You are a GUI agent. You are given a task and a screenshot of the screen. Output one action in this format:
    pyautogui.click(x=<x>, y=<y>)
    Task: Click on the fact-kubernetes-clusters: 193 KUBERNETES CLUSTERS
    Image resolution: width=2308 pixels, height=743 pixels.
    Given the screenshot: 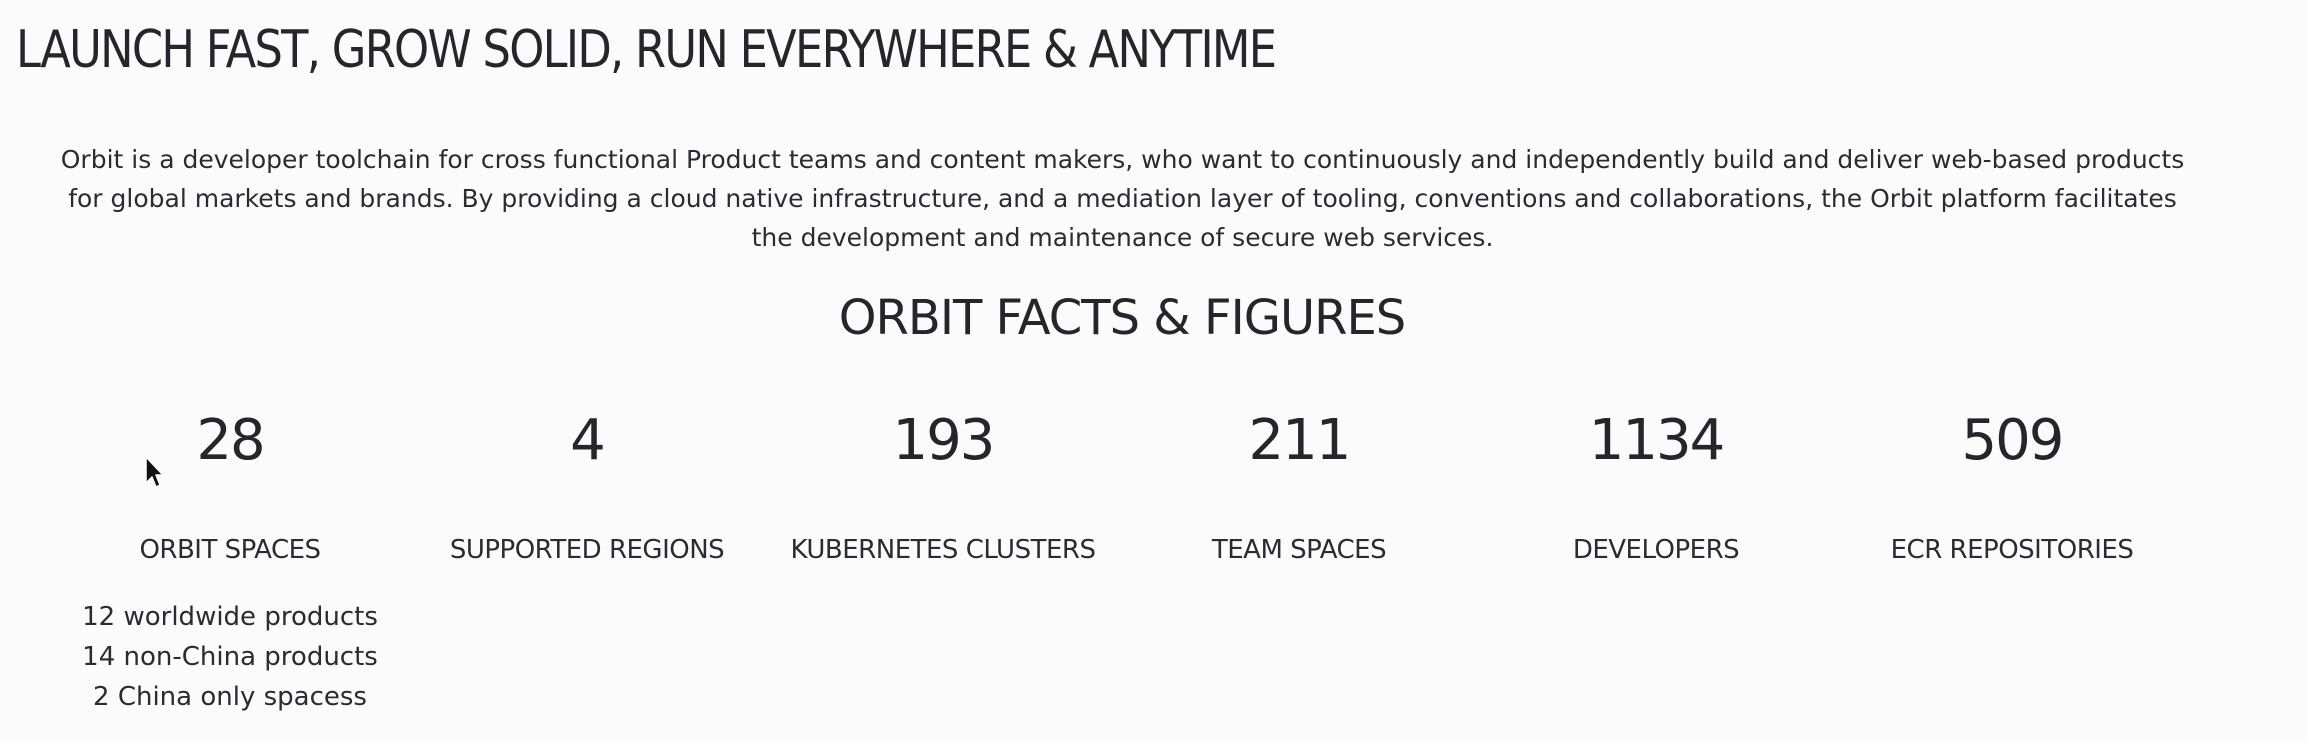 What is the action you would take?
    pyautogui.click(x=943, y=486)
    